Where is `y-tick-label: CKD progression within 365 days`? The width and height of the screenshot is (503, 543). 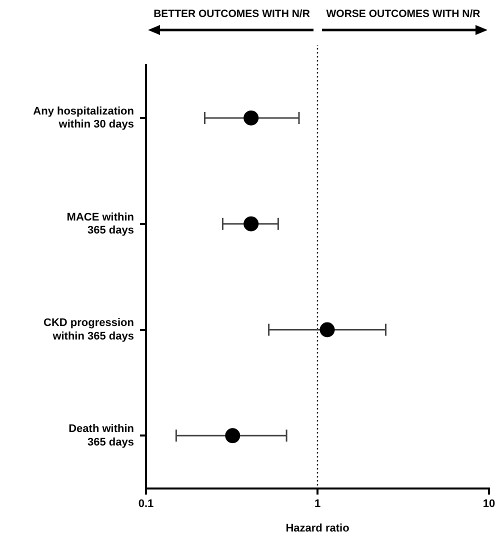
y-tick-label: CKD progression within 365 days is located at coordinates (89, 329).